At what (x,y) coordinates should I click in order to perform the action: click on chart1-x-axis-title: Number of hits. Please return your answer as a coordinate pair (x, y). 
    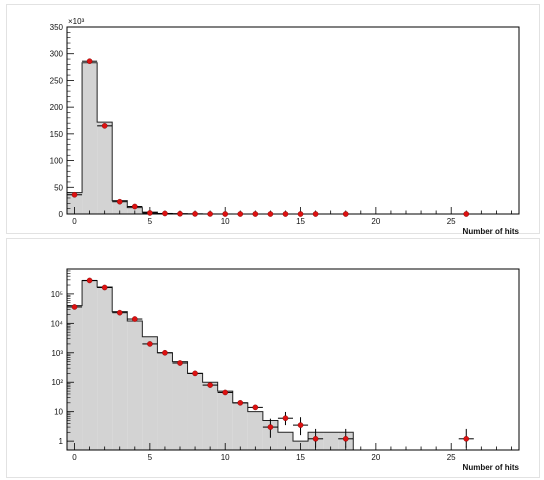
    Looking at the image, I should click on (491, 467).